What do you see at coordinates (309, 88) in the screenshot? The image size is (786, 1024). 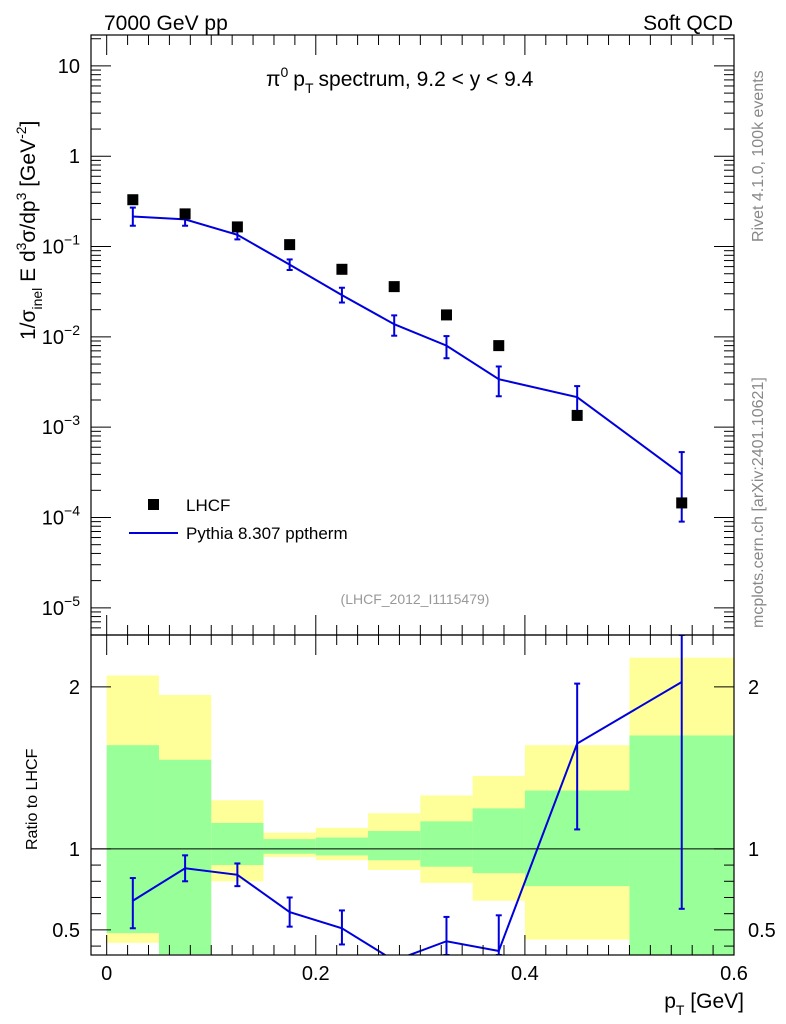 I see `title-T: T` at bounding box center [309, 88].